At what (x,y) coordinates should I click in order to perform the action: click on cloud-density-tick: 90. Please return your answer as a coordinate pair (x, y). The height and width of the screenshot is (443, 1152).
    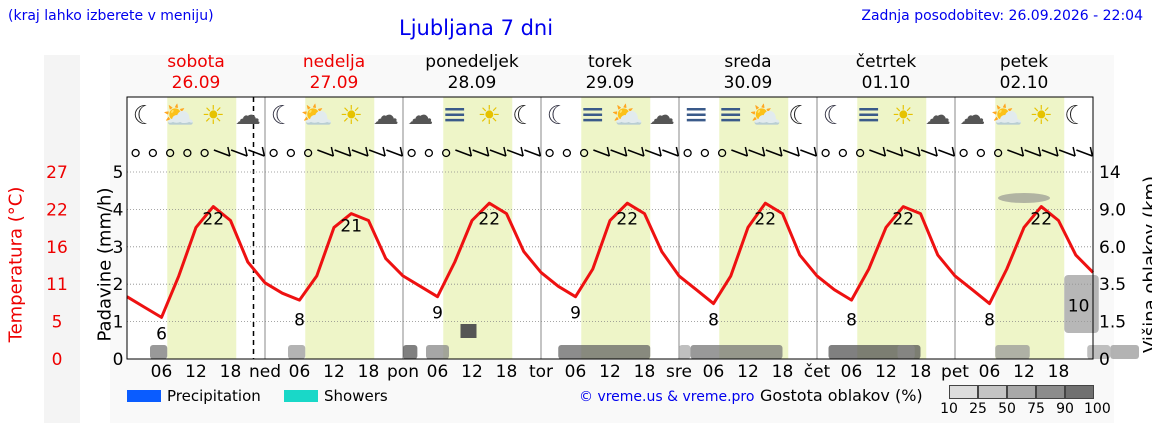
    Looking at the image, I should click on (1065, 409).